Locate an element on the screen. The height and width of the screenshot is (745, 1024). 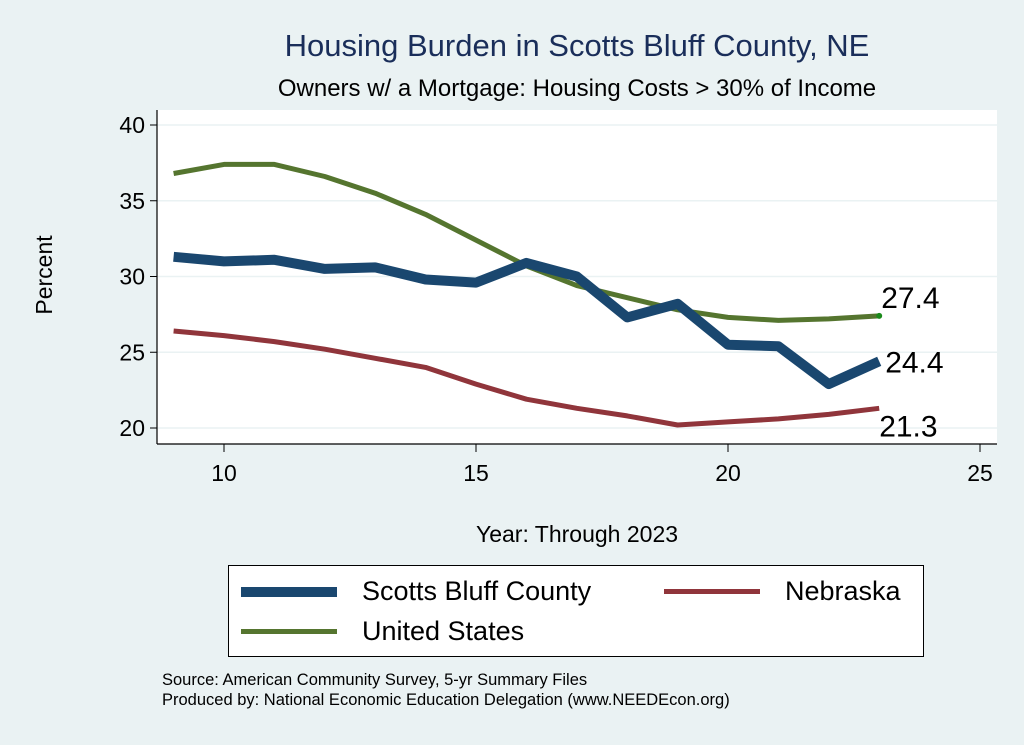
y-tick-label-30: 30 is located at coordinates (132, 277).